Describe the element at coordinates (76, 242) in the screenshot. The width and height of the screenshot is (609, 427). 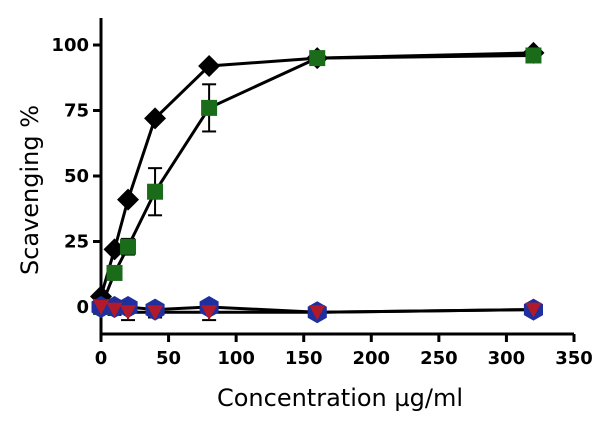
I see `y-tick-label: 25` at that location.